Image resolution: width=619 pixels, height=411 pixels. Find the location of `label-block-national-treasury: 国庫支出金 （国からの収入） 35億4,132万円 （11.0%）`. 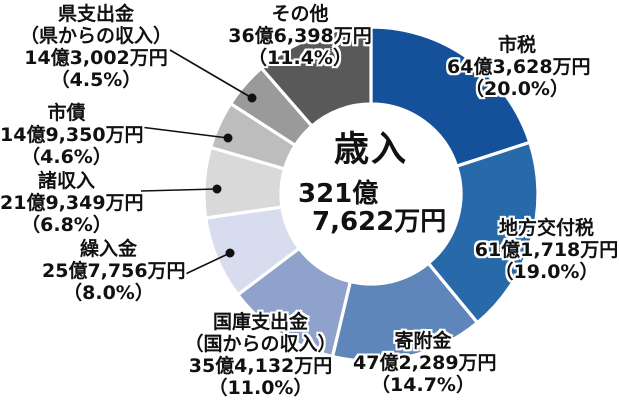

label-block-national-treasury: 国庫支出金 （国からの収入） 35億4,132万円 （11.0%） is located at coordinates (260, 355).